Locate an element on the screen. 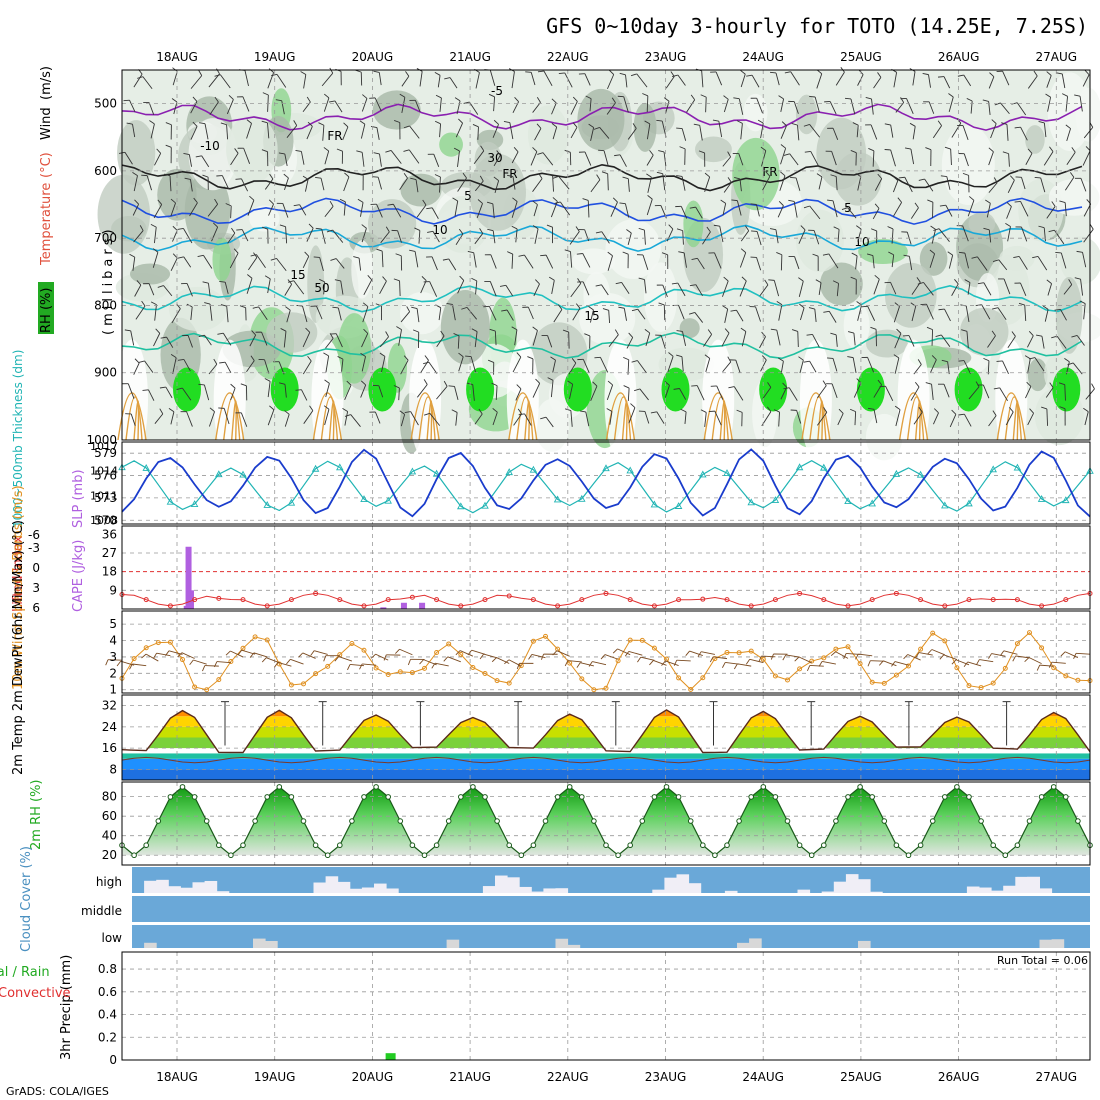 The width and height of the screenshot is (1100, 1100). slp-tick: 1014 is located at coordinates (104, 471).